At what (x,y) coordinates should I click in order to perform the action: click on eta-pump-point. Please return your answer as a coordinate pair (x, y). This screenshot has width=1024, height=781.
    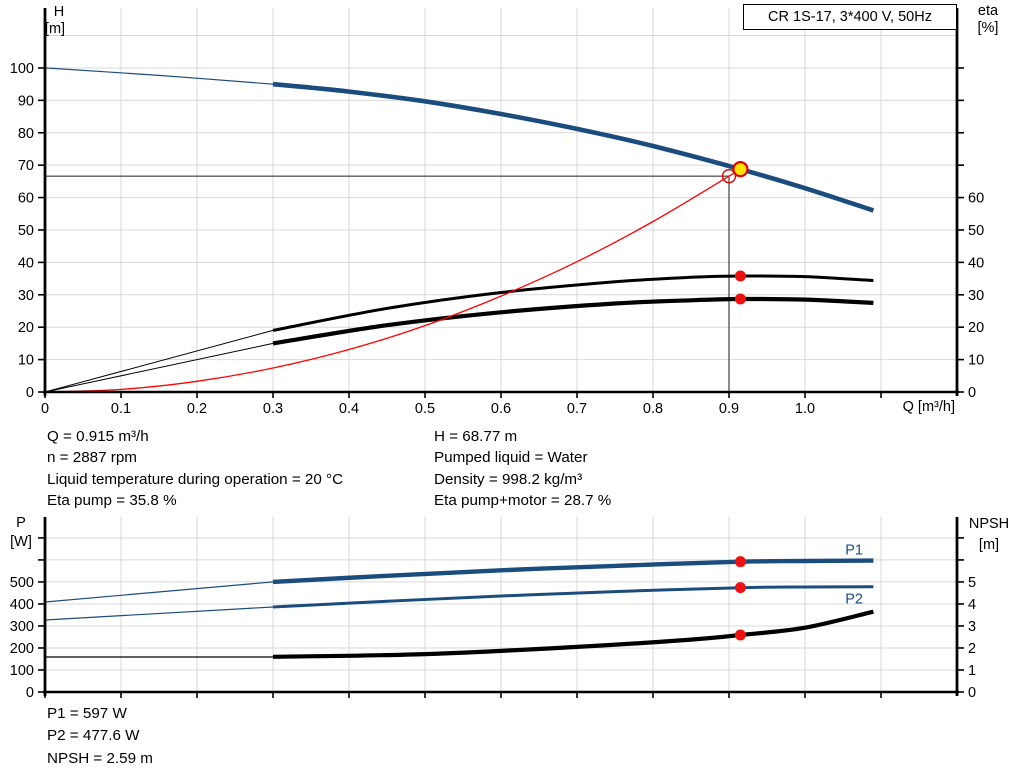
    Looking at the image, I should click on (740, 276).